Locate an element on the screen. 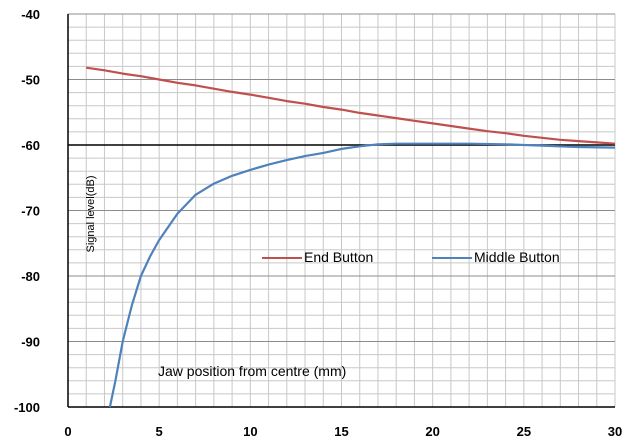  y-tick-labels: -40 -50 -60 -70 -80 -90 -100 is located at coordinates (27, 211).